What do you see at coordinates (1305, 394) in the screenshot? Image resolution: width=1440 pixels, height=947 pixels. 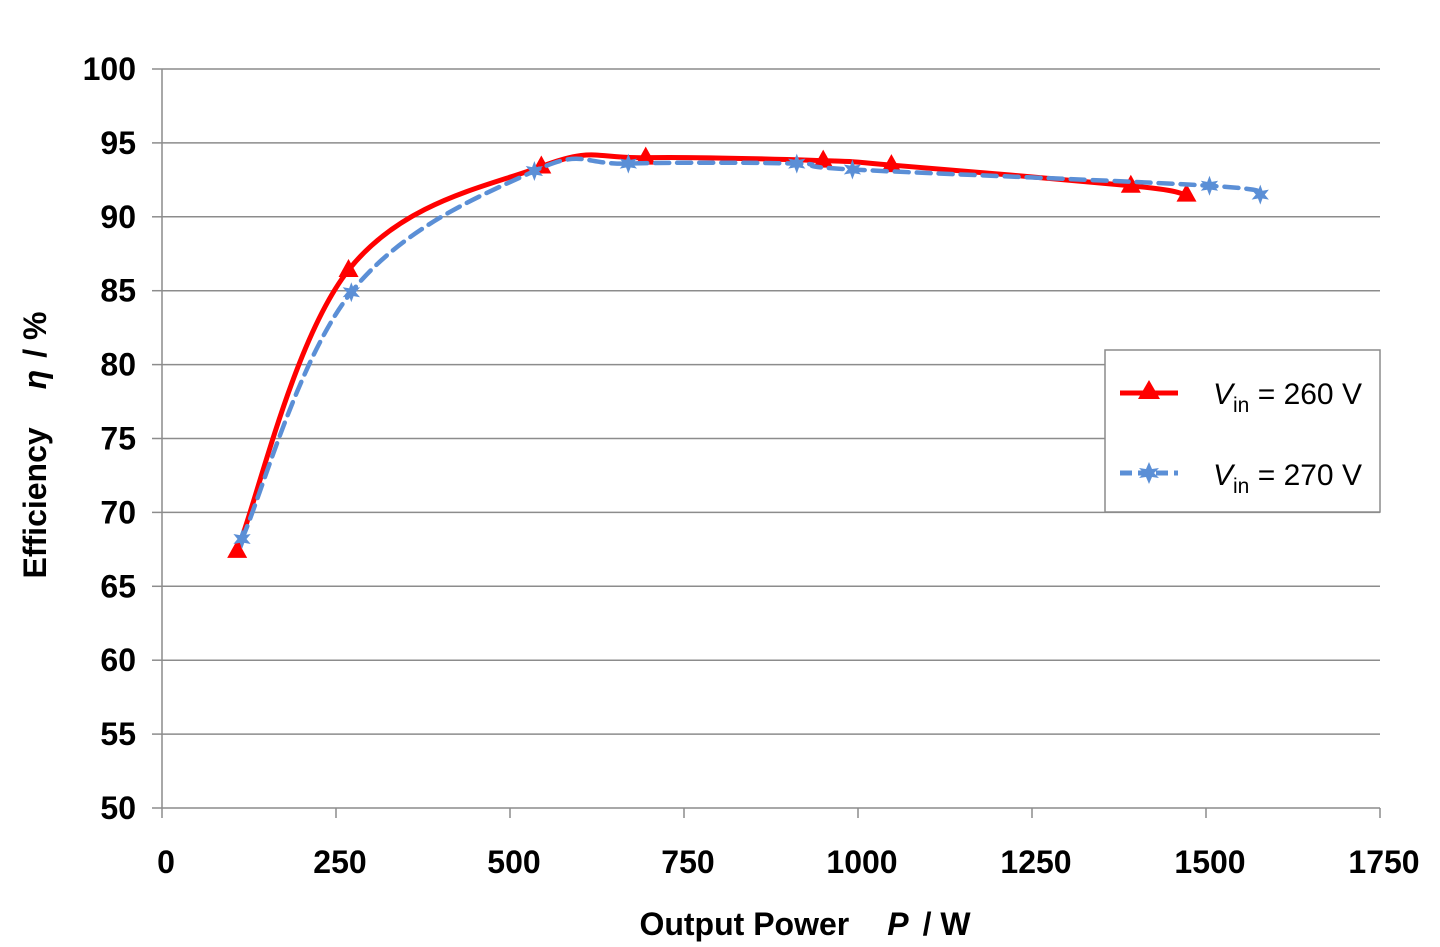 I see `legend-label-260-rest: = 260 V` at bounding box center [1305, 394].